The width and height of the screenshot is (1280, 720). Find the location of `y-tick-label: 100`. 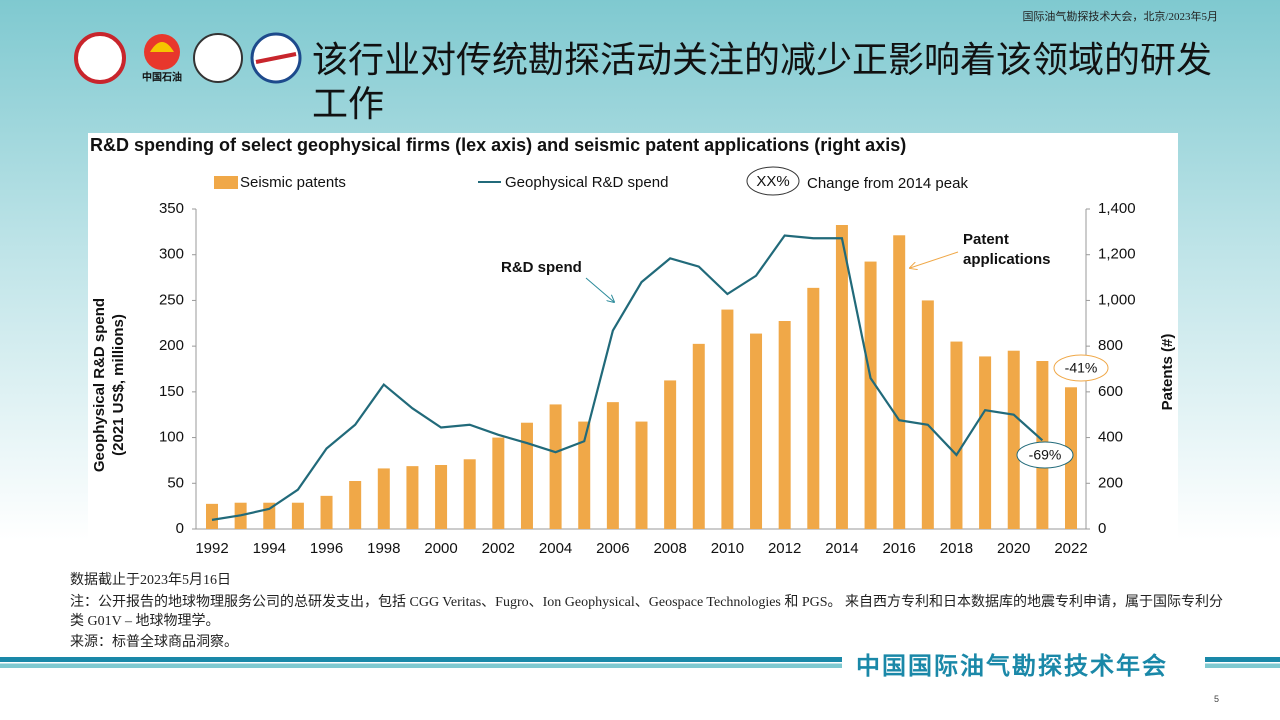

y-tick-label: 100 is located at coordinates (171, 437).